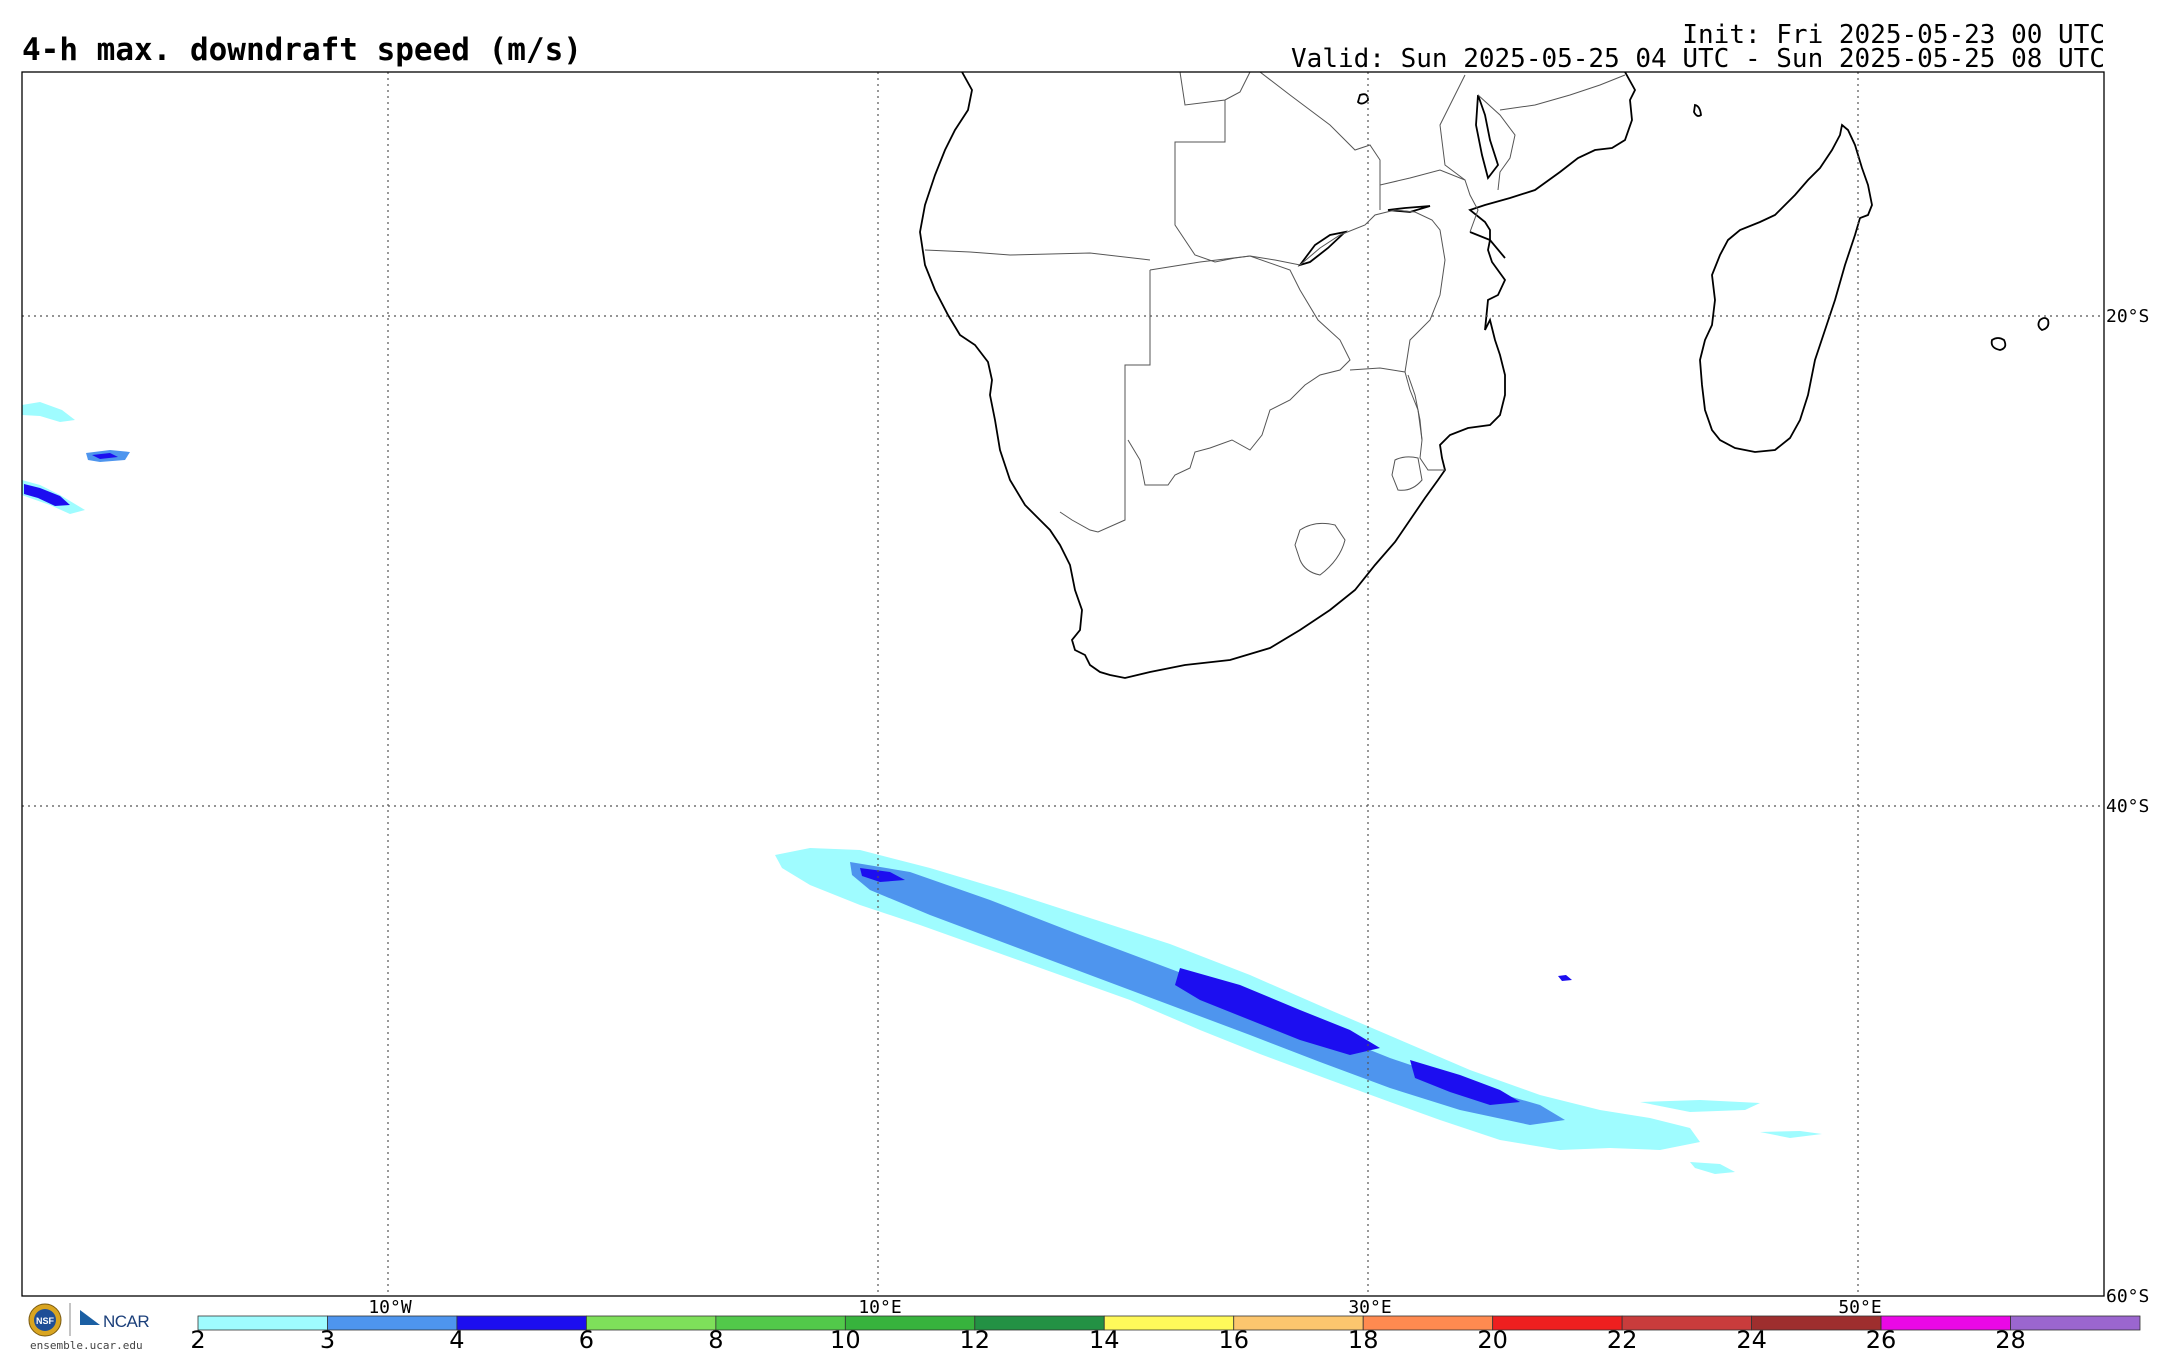 The image size is (2160, 1354). I want to click on border-mozambique-south, so click(1415, 407).